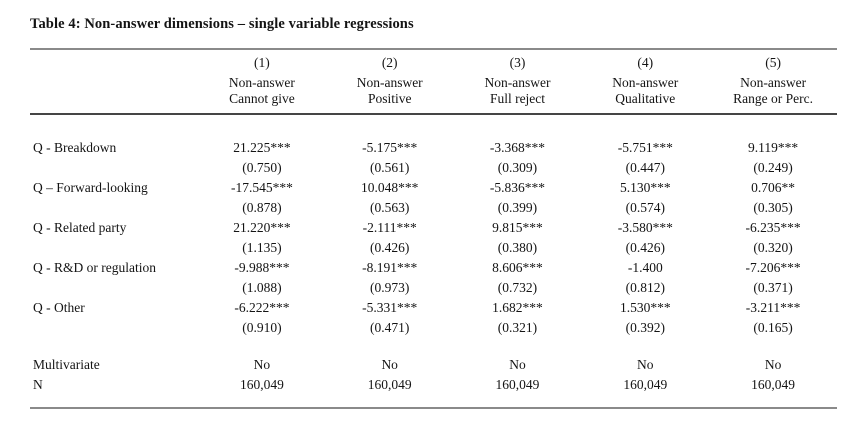 This screenshot has height=435, width=864. What do you see at coordinates (94, 267) in the screenshot?
I see `row-label: Q - R&D or regulation` at bounding box center [94, 267].